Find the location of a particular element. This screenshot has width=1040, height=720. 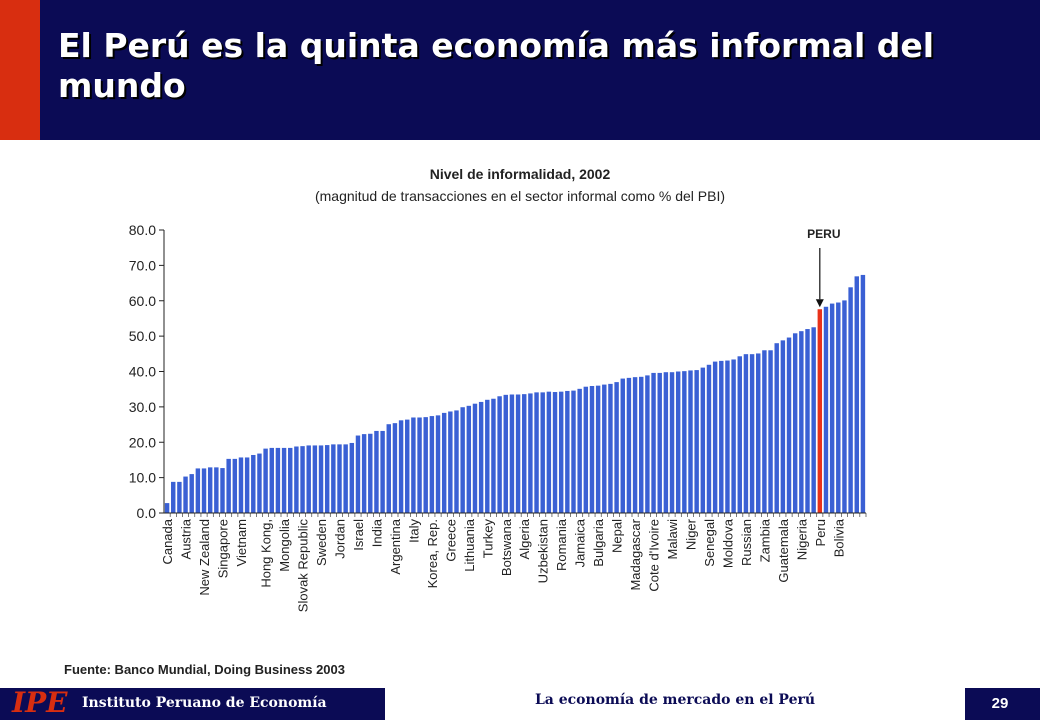

x-tick-label: Hong Kong, is located at coordinates (266, 553).